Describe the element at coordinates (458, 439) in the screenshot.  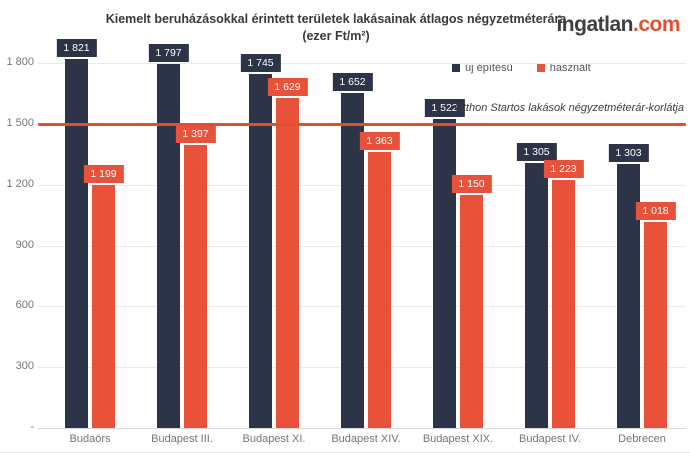
I see `x-category-label: Budapest XIX.` at that location.